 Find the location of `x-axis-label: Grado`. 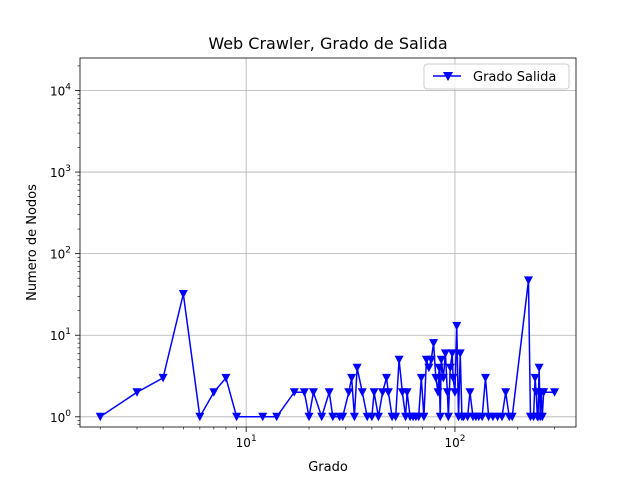

x-axis-label: Grado is located at coordinates (328, 467).